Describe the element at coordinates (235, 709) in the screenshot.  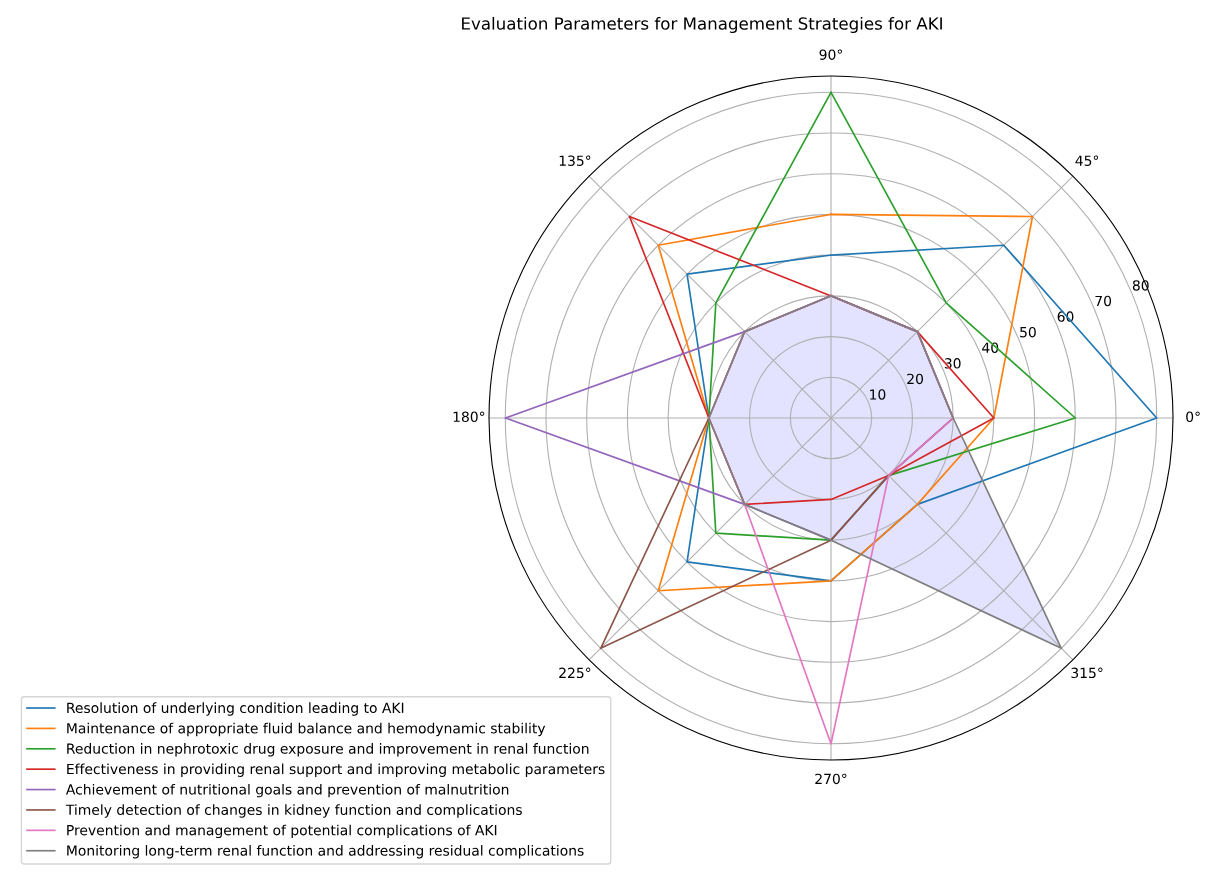
I see `legend-label: Resolution of underlying condition leading to AKI` at that location.